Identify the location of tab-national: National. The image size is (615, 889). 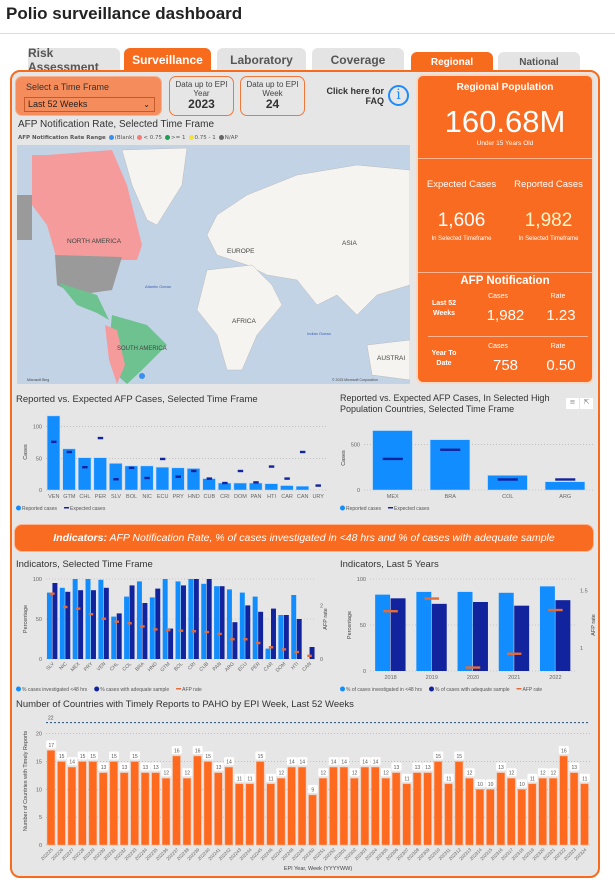
(539, 62).